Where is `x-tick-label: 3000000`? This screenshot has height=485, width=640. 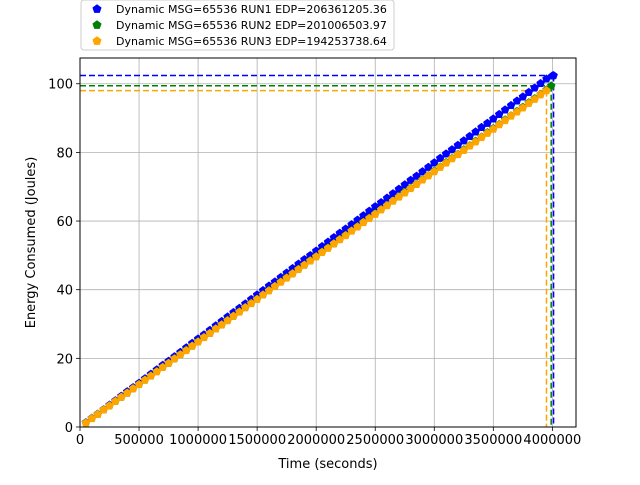 x-tick-label: 3000000 is located at coordinates (434, 440).